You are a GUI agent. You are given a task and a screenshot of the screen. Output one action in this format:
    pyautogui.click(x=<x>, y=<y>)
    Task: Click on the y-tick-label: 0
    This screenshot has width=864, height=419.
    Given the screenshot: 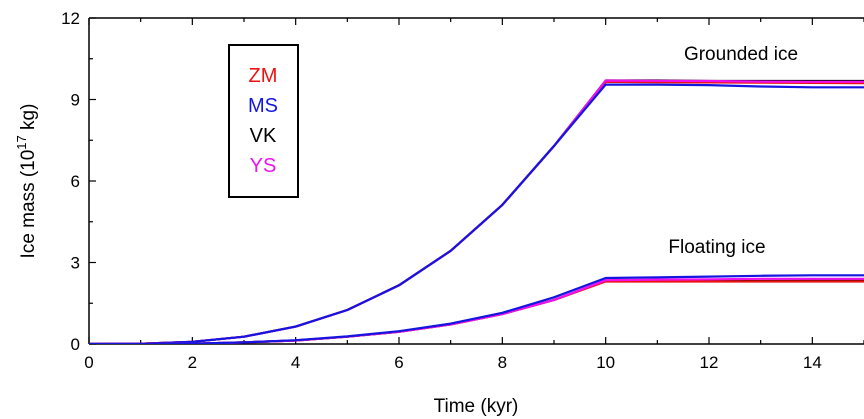 What is the action you would take?
    pyautogui.click(x=75, y=344)
    